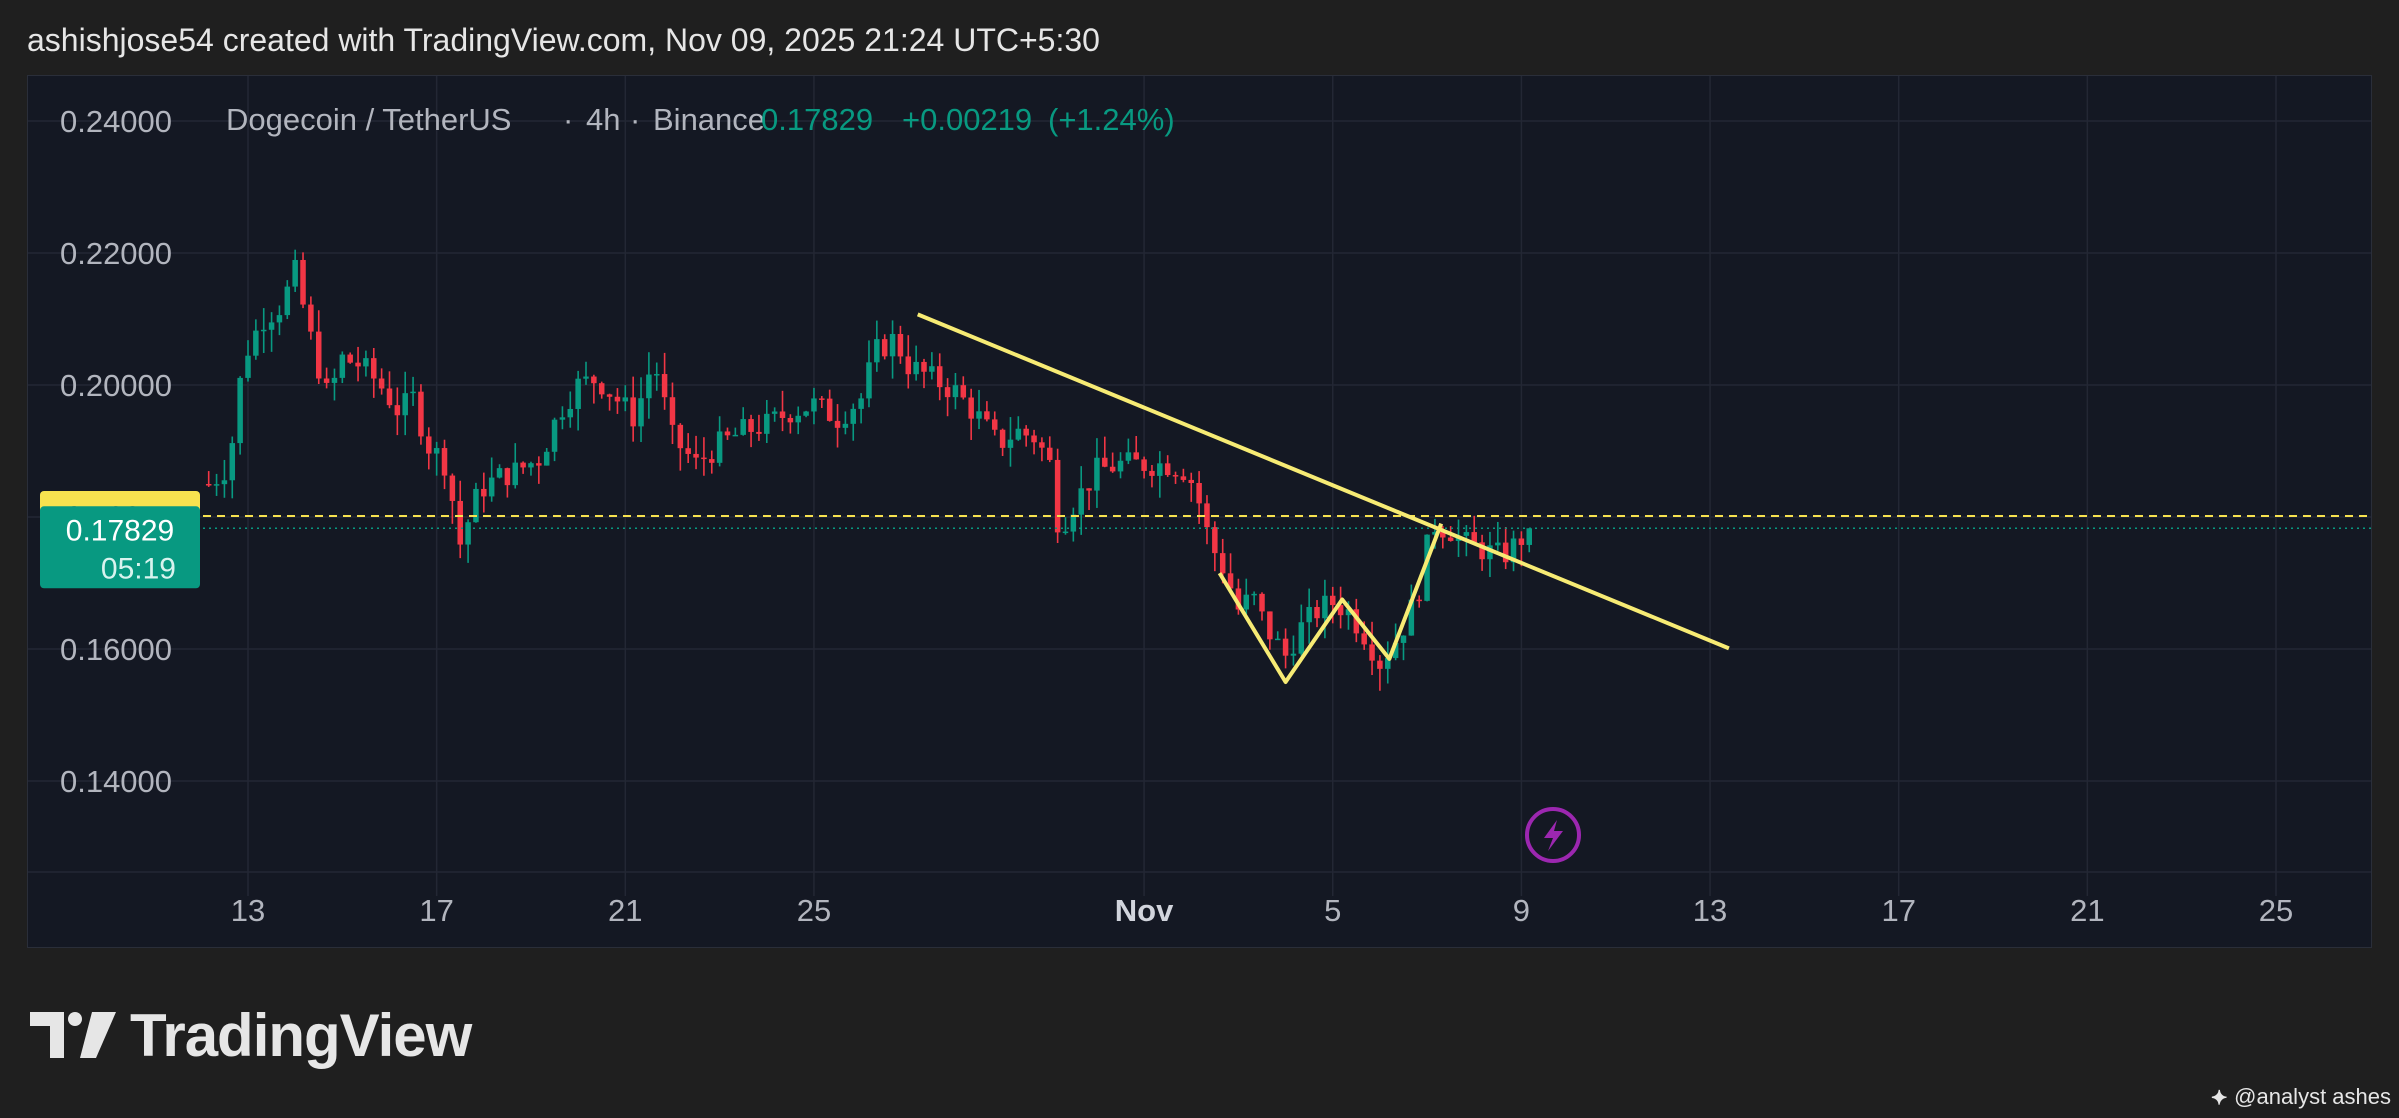 The image size is (2399, 1118). What do you see at coordinates (1553, 835) in the screenshot?
I see `lightning-icon` at bounding box center [1553, 835].